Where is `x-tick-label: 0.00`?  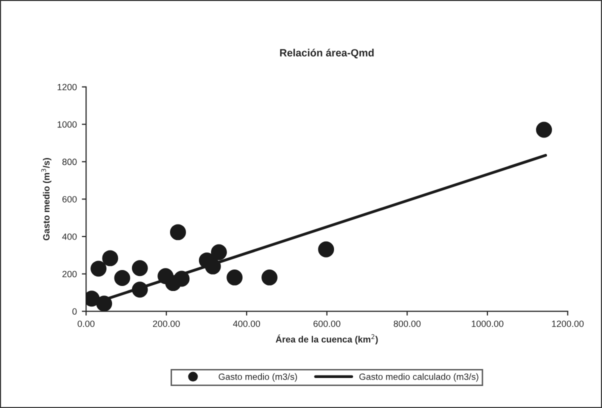 x-tick-label: 0.00 is located at coordinates (86, 323).